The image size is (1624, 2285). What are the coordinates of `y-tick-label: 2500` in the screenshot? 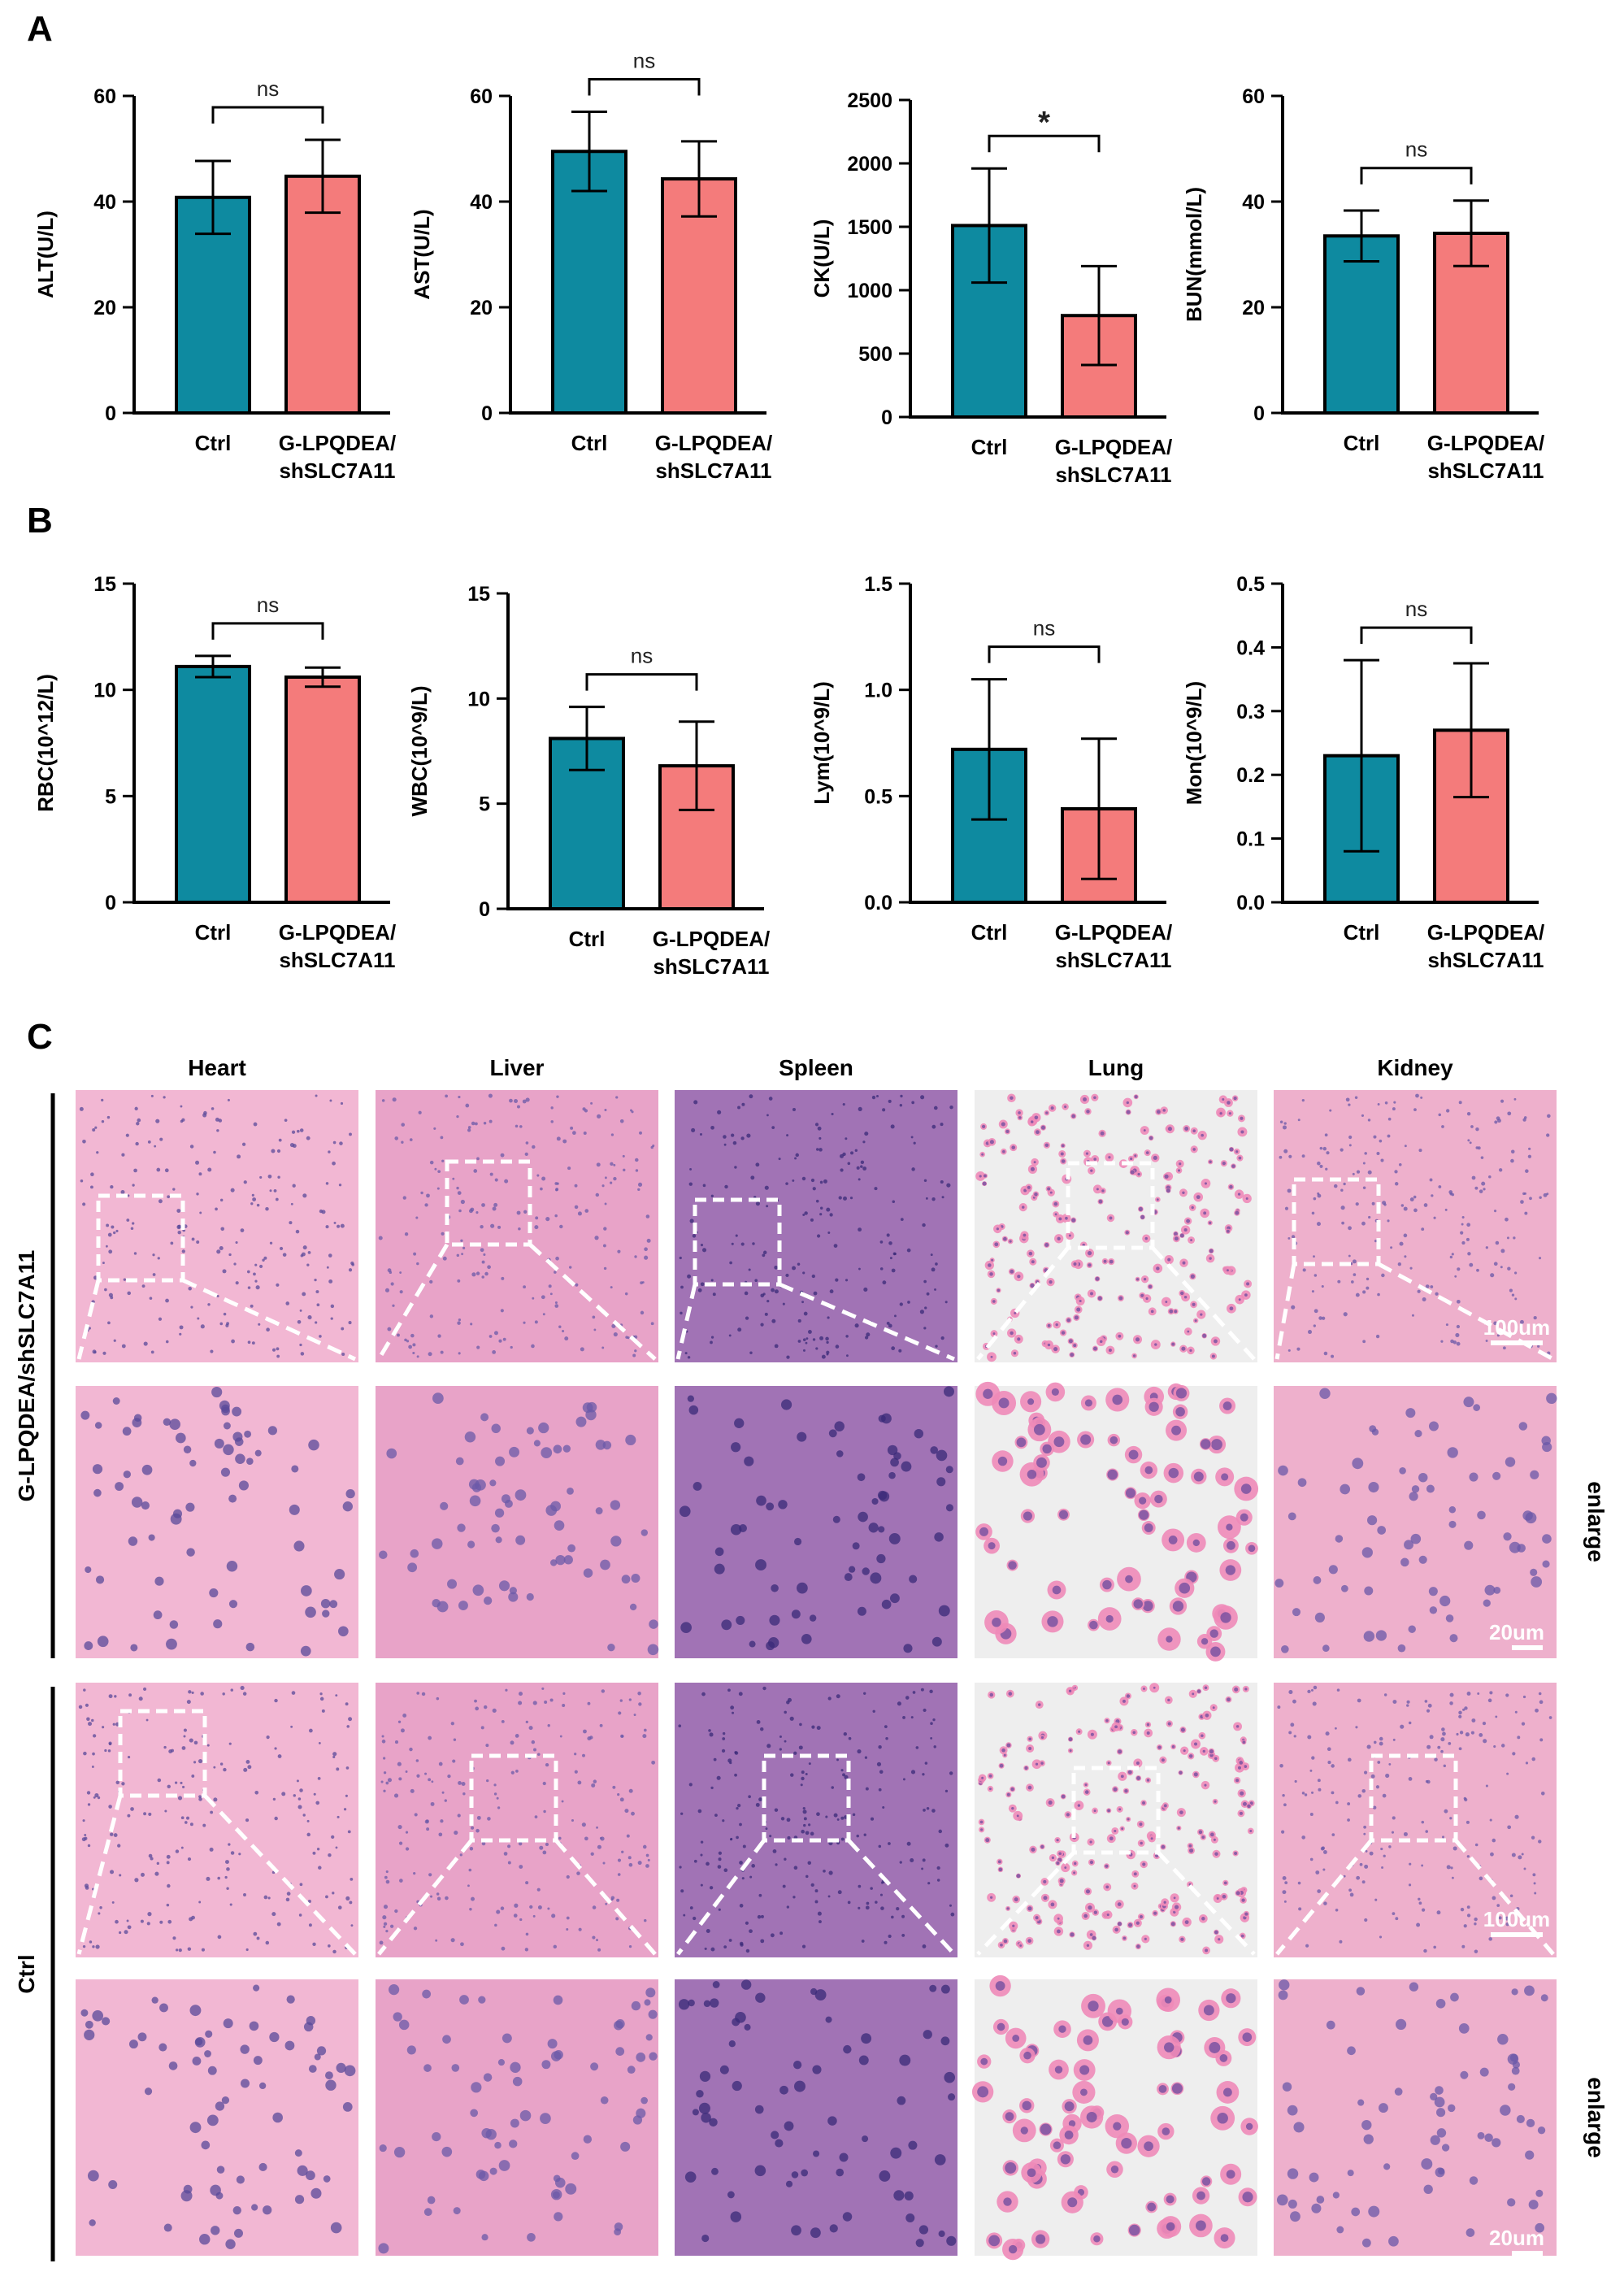 It's located at (870, 100).